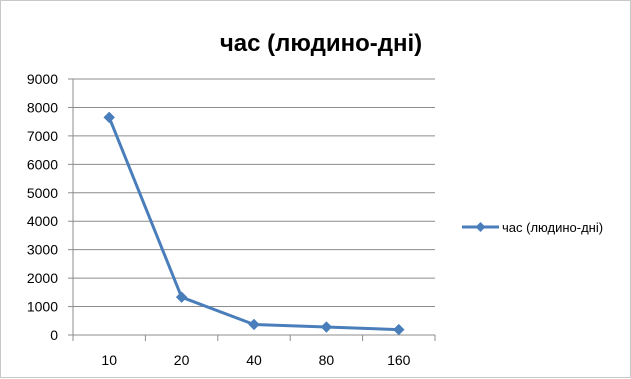  I want to click on y-tick-label: 1000, so click(42, 307).